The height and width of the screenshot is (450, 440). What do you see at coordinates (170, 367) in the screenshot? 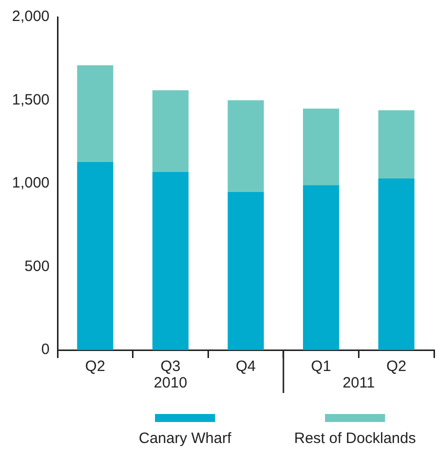
I see `x-tick-label: Q3` at bounding box center [170, 367].